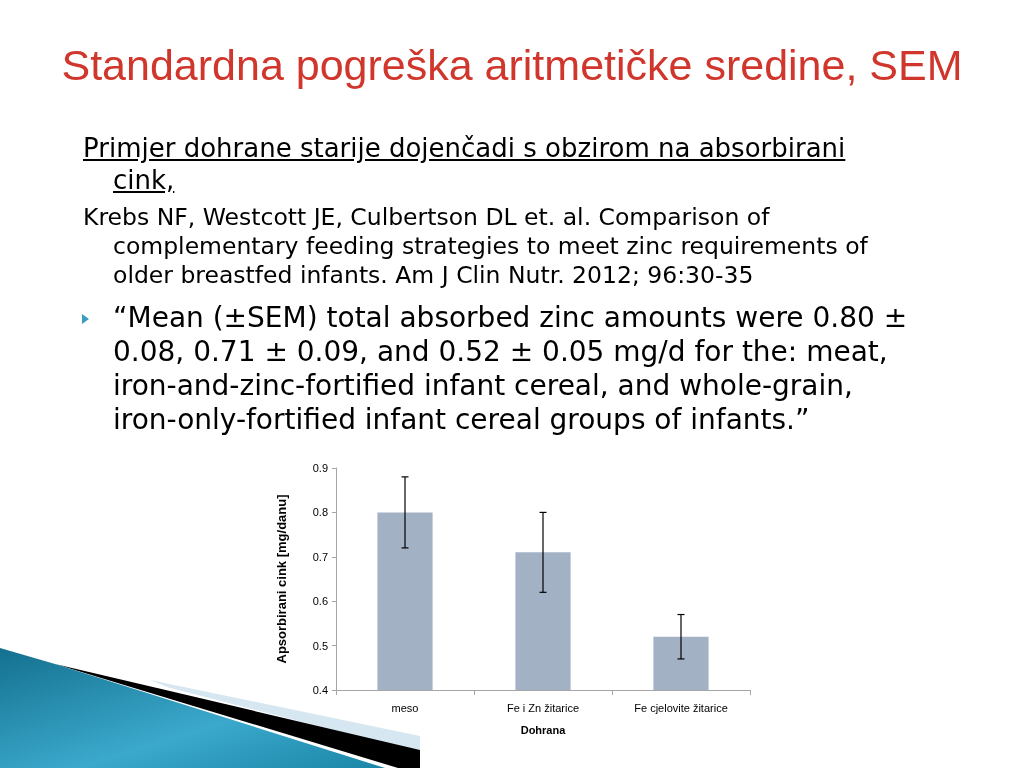 The width and height of the screenshot is (1024, 768). I want to click on x-axis-title: Dohrana, so click(543, 729).